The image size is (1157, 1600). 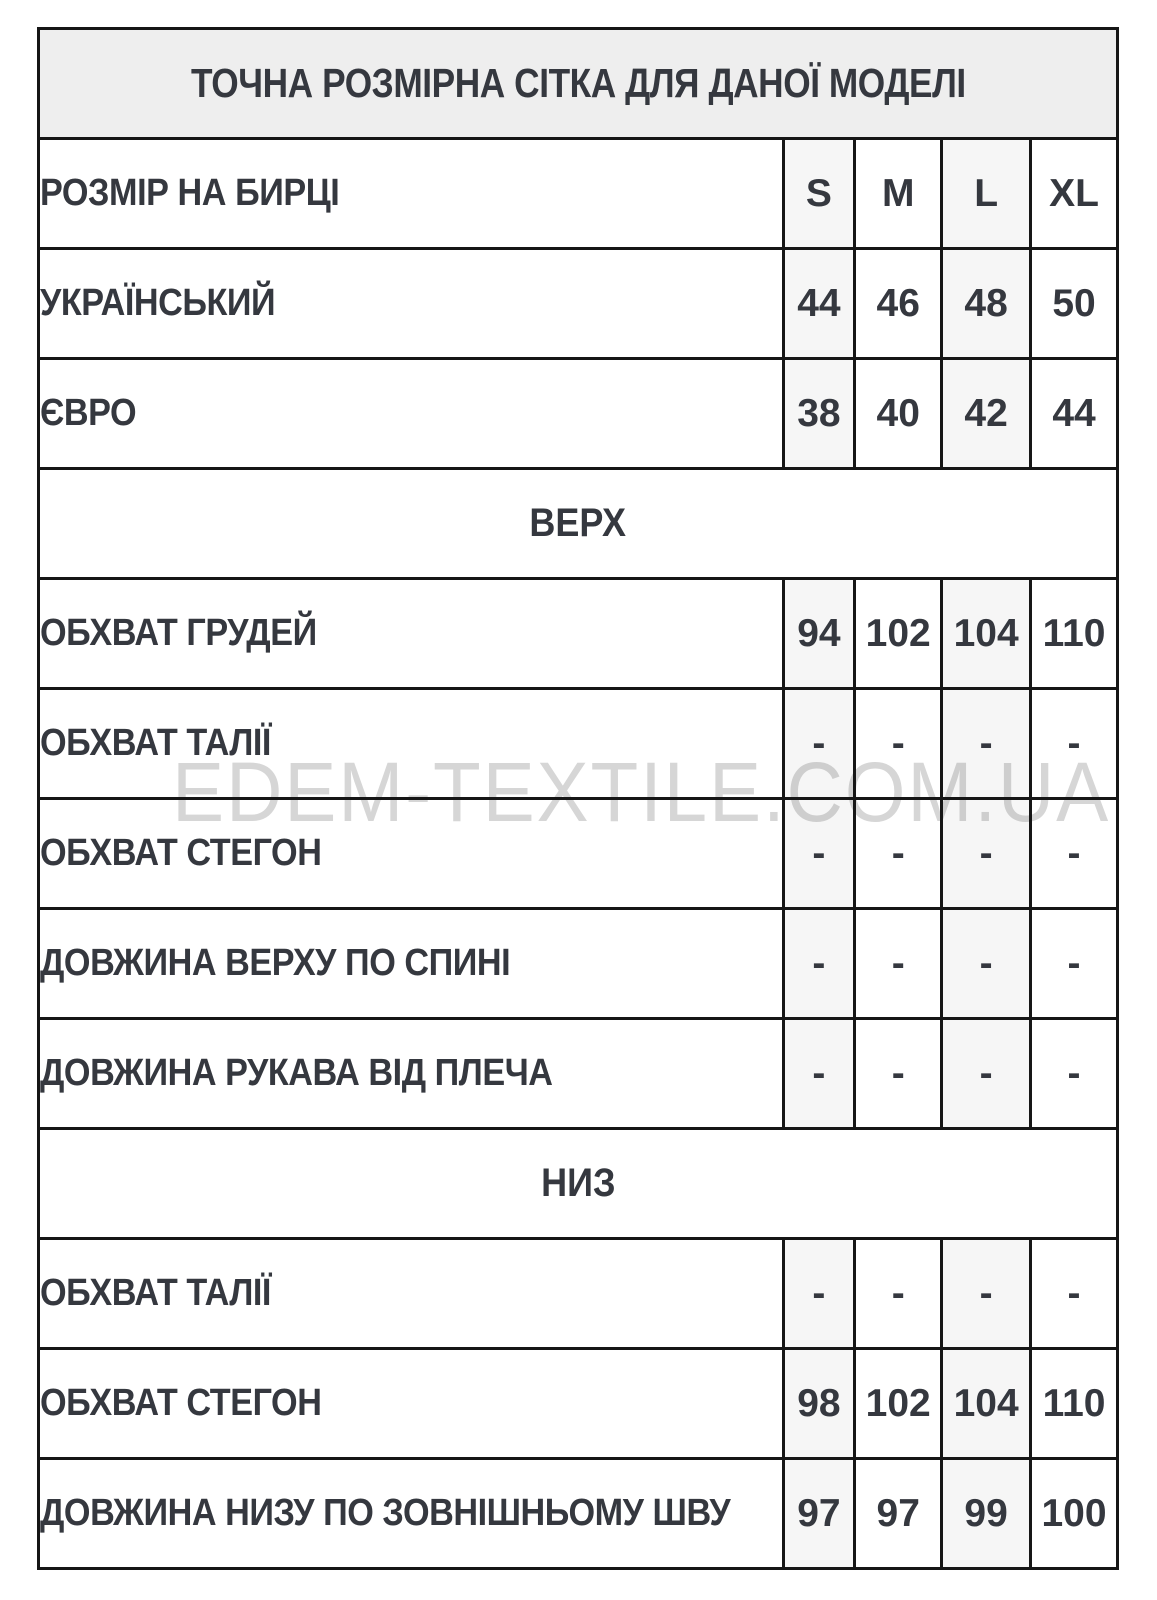 I want to click on row-label: ОБХВАТ ГРУДЕЙ, so click(x=178, y=633).